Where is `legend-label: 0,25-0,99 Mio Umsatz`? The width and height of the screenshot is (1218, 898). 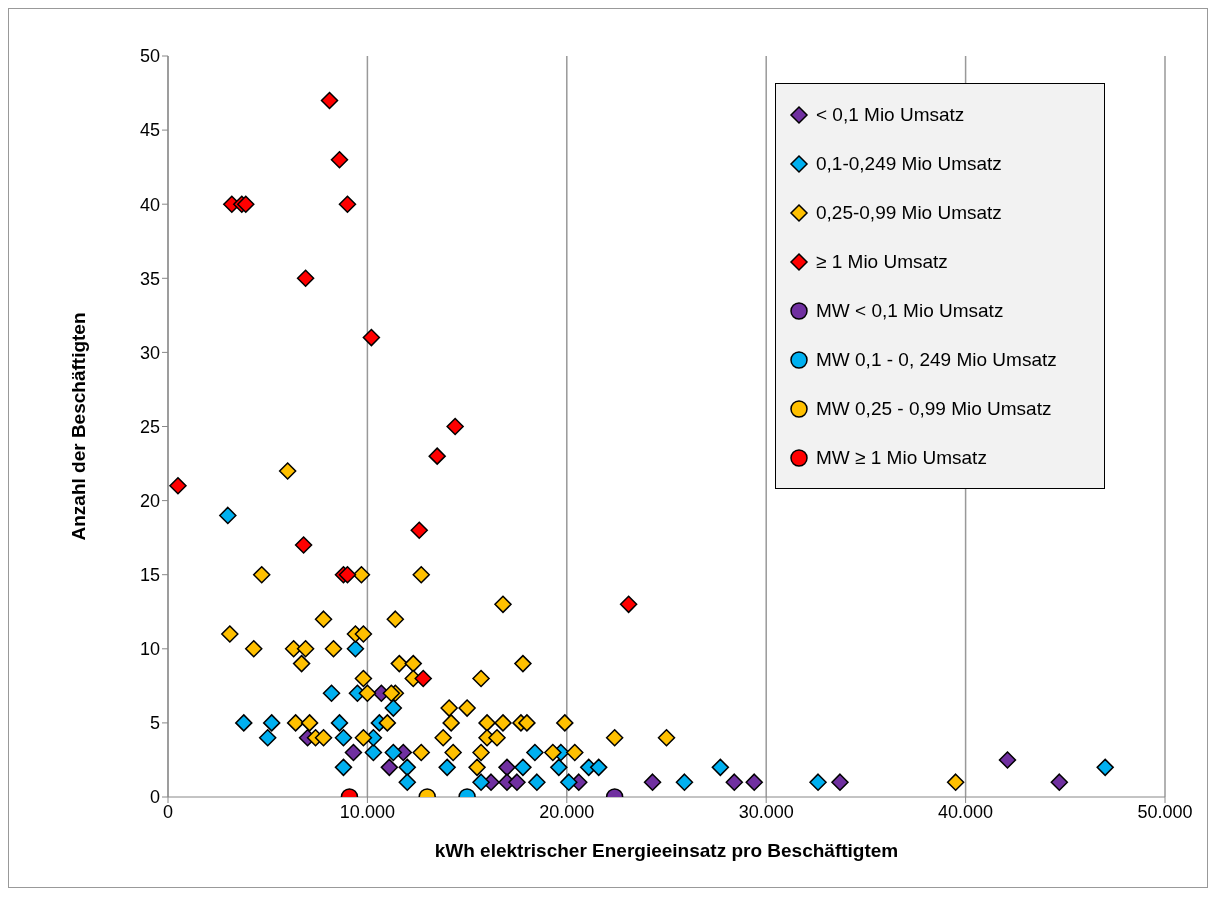 legend-label: 0,25-0,99 Mio Umsatz is located at coordinates (909, 212).